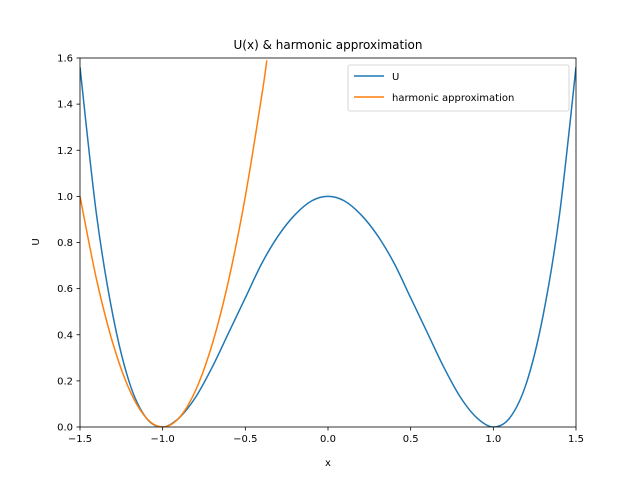  I want to click on y-axis: 0.0 0.2 0.4 0.6 0.8 1.0 1.2 1.4 1.6, so click(68, 244).